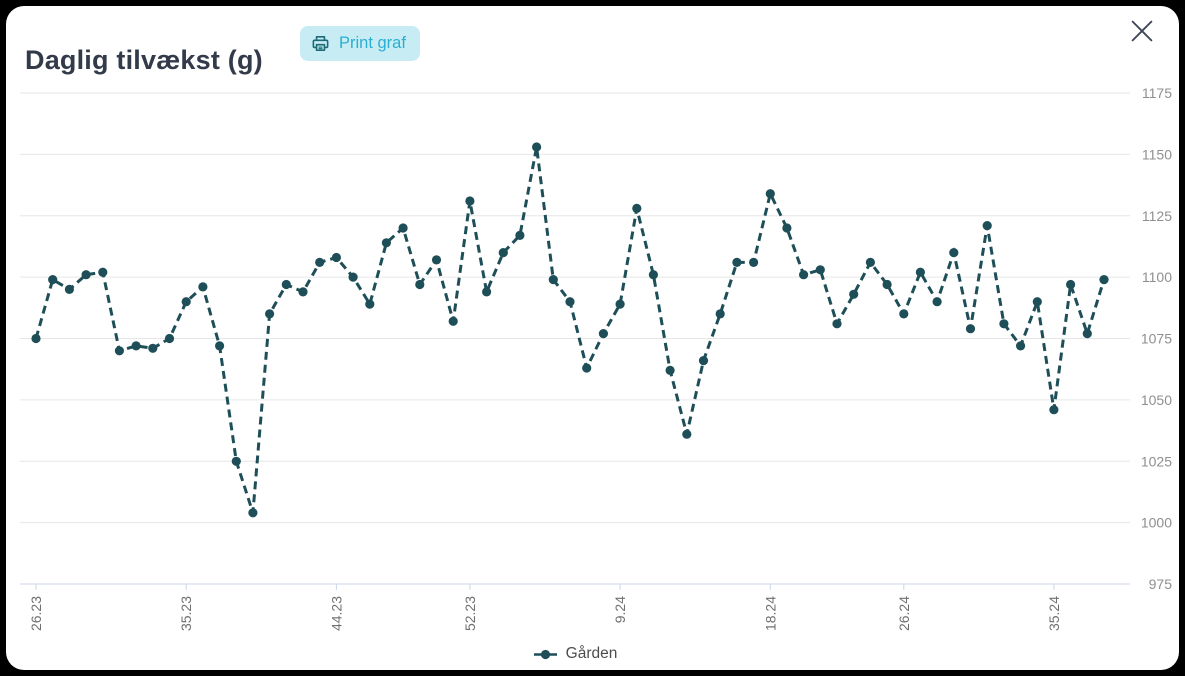 This screenshot has height=676, width=1185. Describe the element at coordinates (1156, 523) in the screenshot. I see `svg-text: 1000` at that location.